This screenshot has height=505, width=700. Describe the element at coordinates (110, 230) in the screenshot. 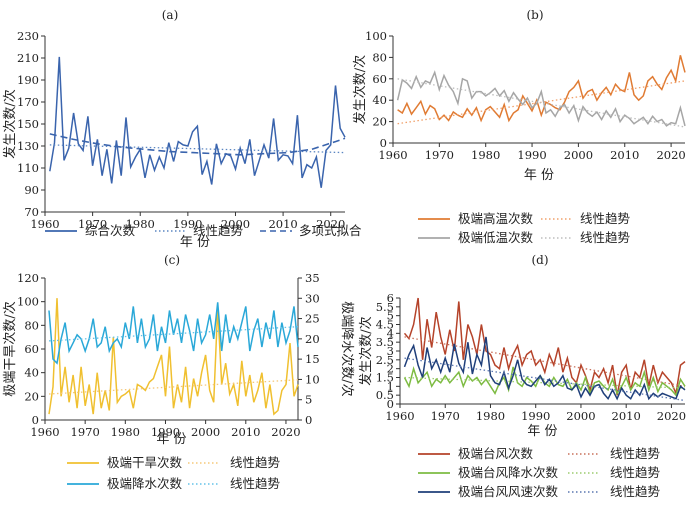

I see `legend-label: 综合次数` at that location.